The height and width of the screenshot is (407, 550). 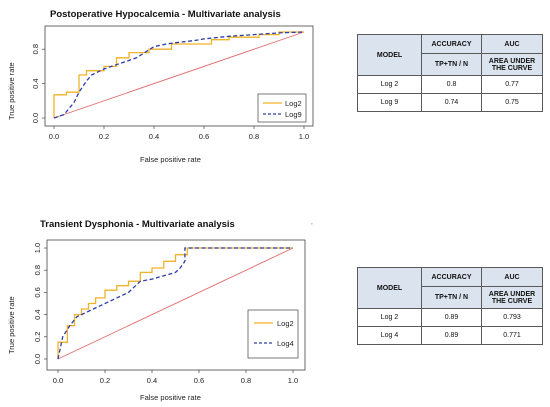 What do you see at coordinates (312, 226) in the screenshot?
I see `stray-mark: ’` at bounding box center [312, 226].